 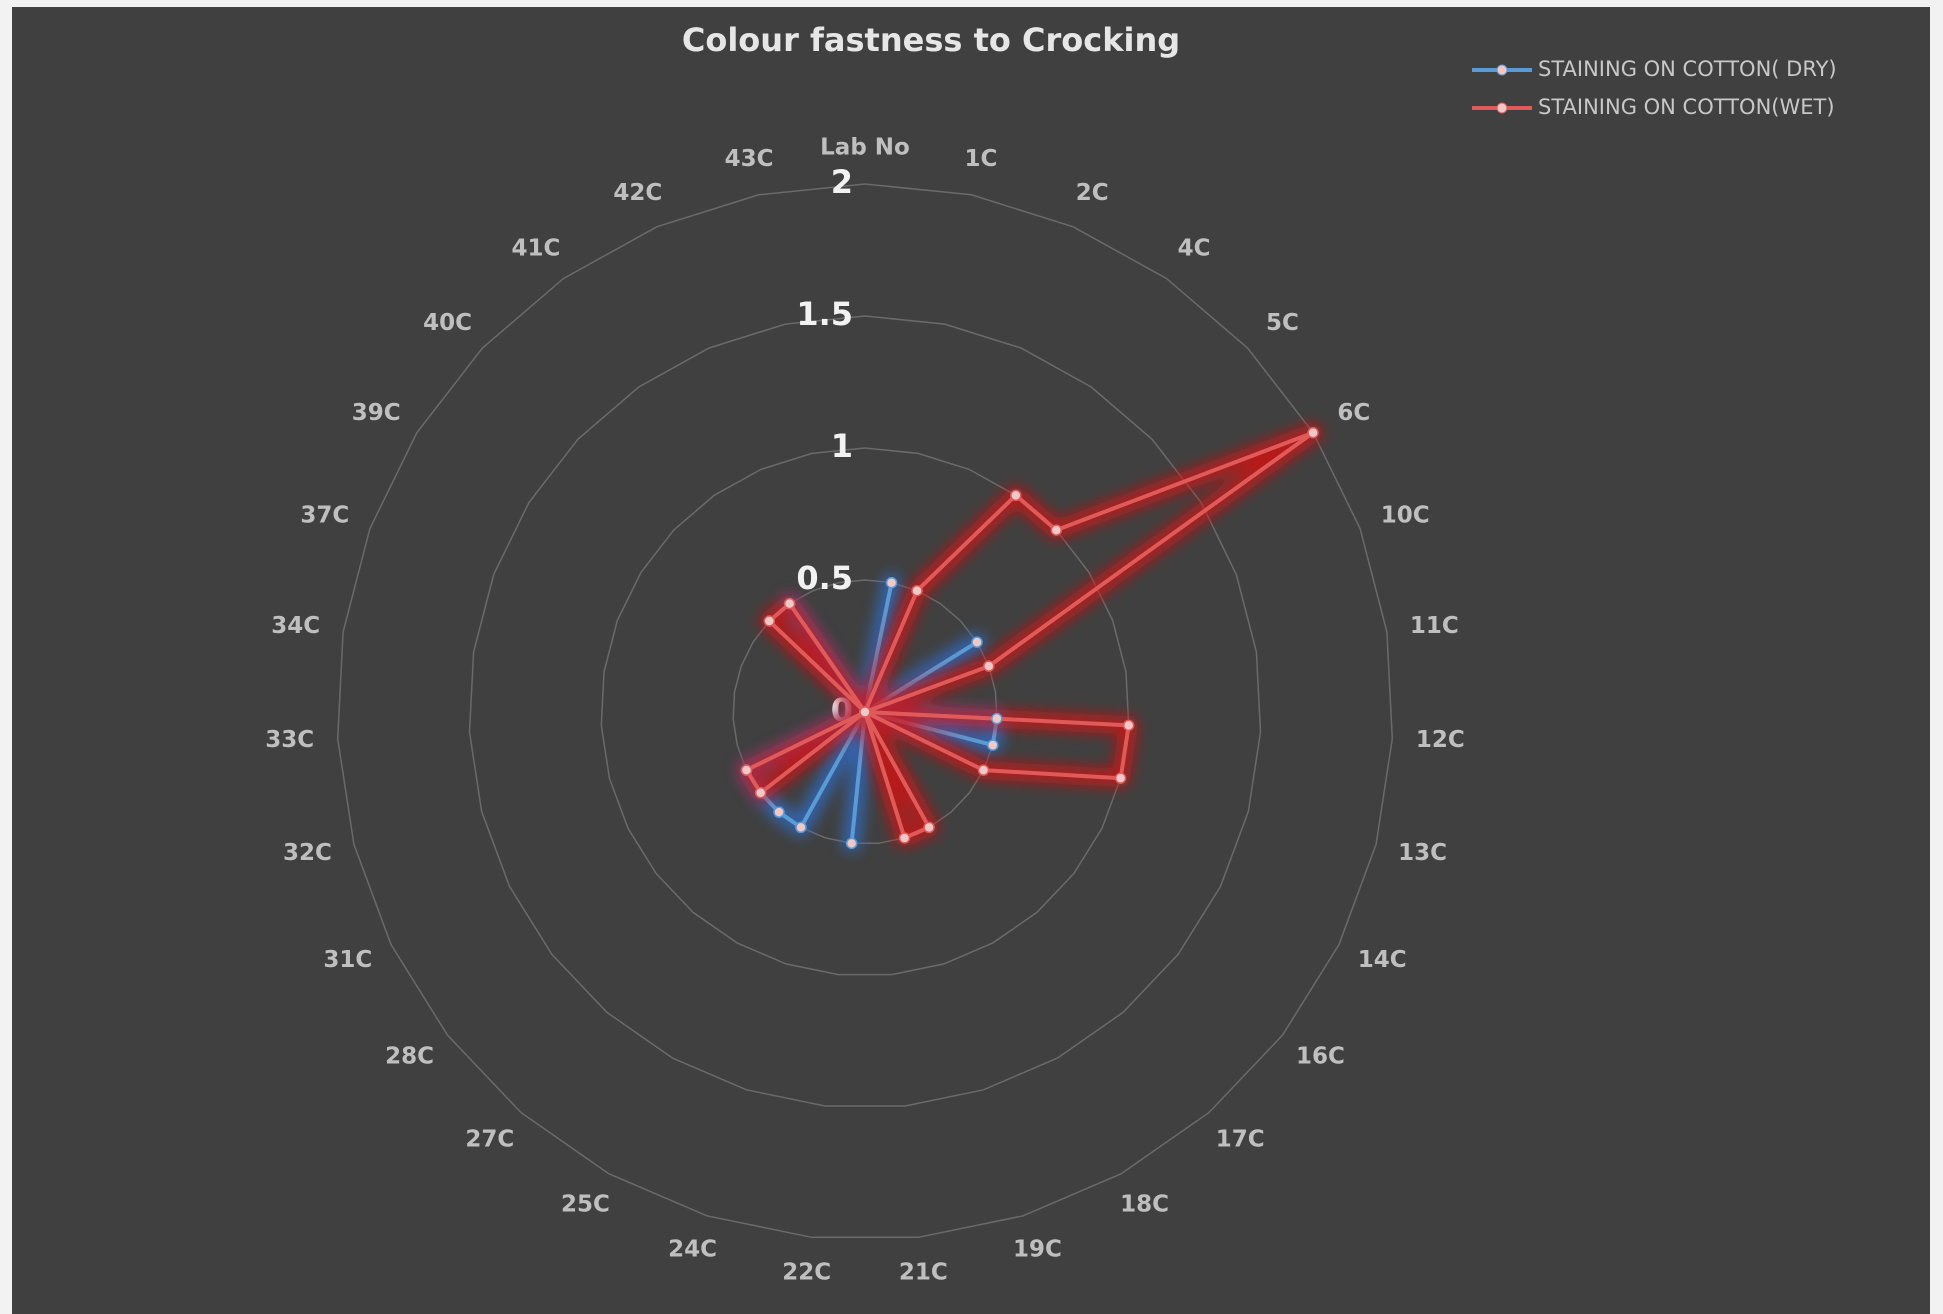 What do you see at coordinates (1282, 323) in the screenshot?
I see `category-label: 5C` at bounding box center [1282, 323].